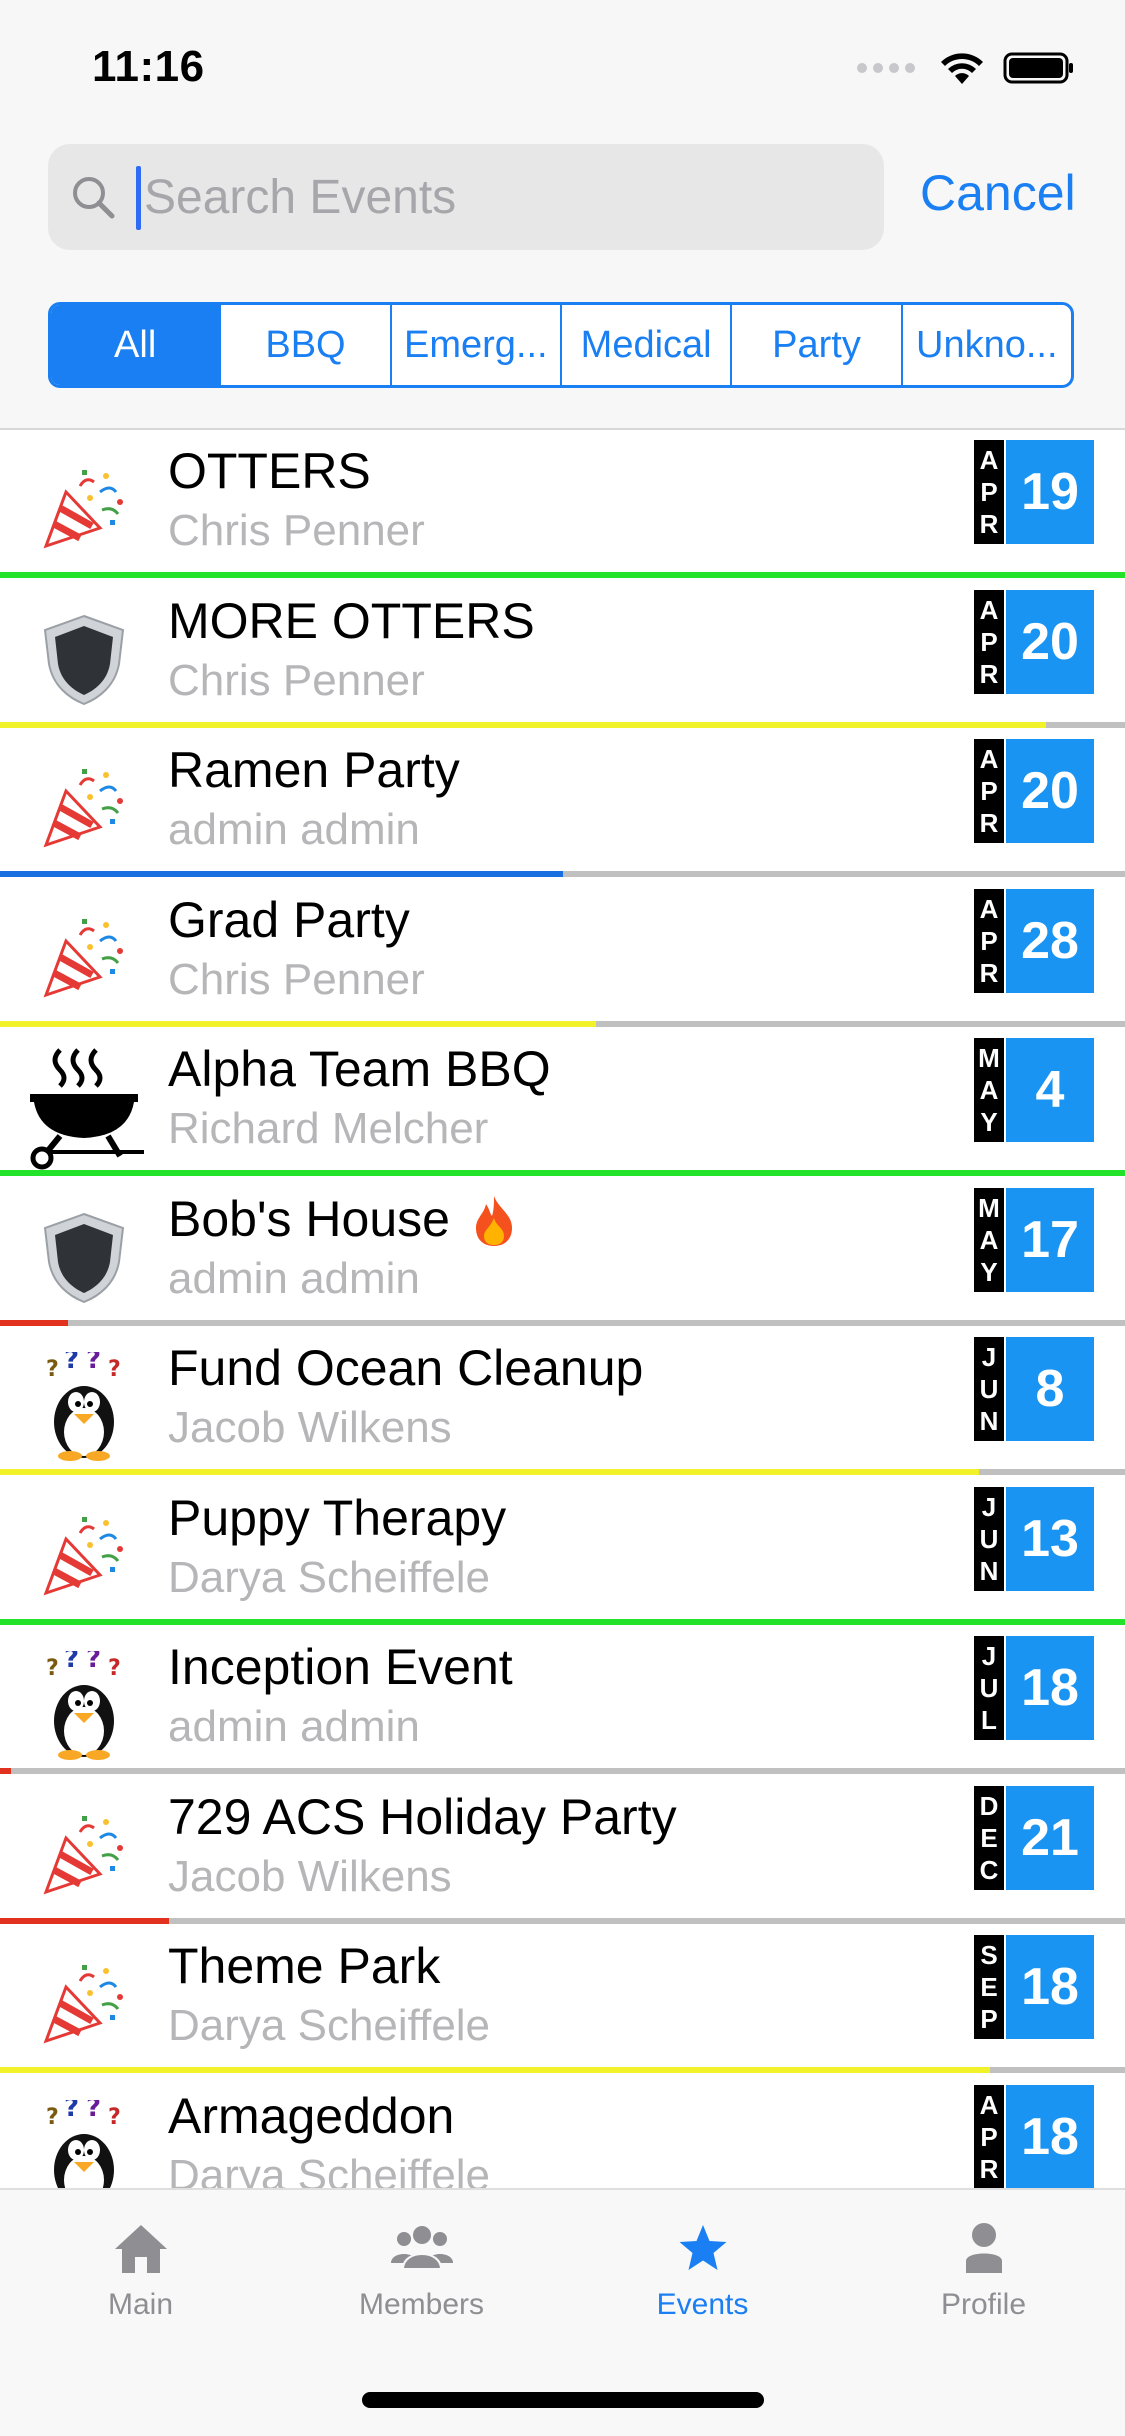 Image resolution: width=1125 pixels, height=2436 pixels. I want to click on search-input, so click(494, 197).